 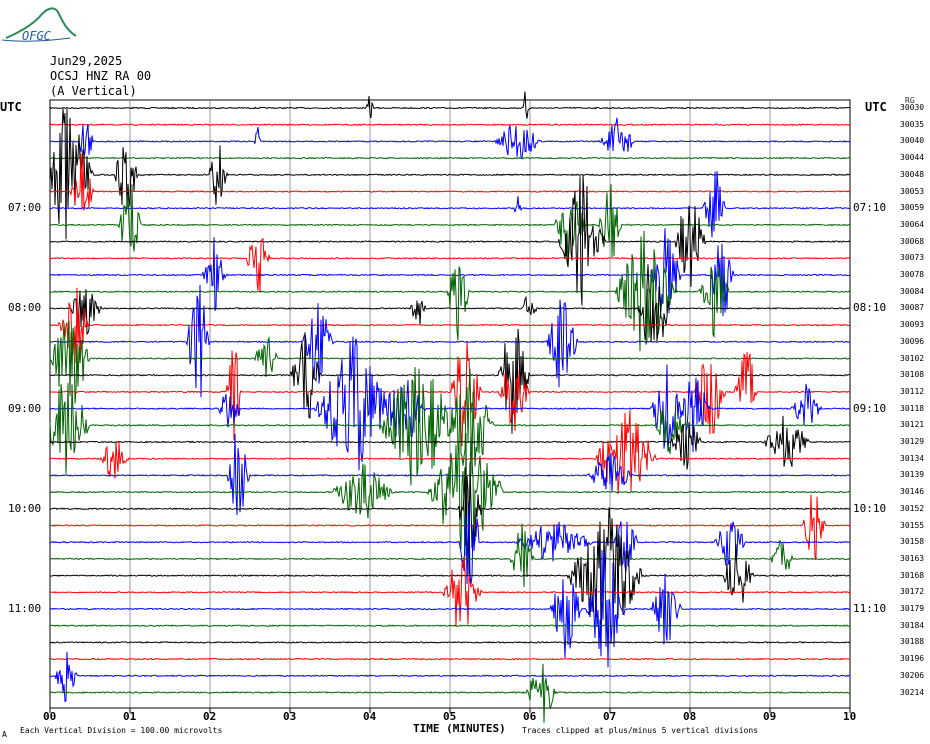 I want to click on trace-count-label: 30108, so click(x=912, y=375).